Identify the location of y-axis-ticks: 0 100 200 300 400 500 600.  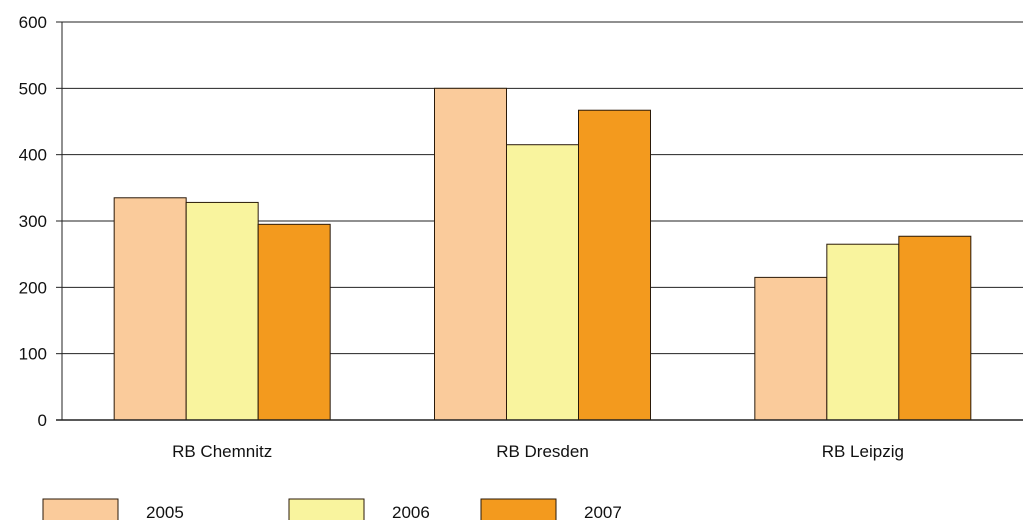
(40, 221).